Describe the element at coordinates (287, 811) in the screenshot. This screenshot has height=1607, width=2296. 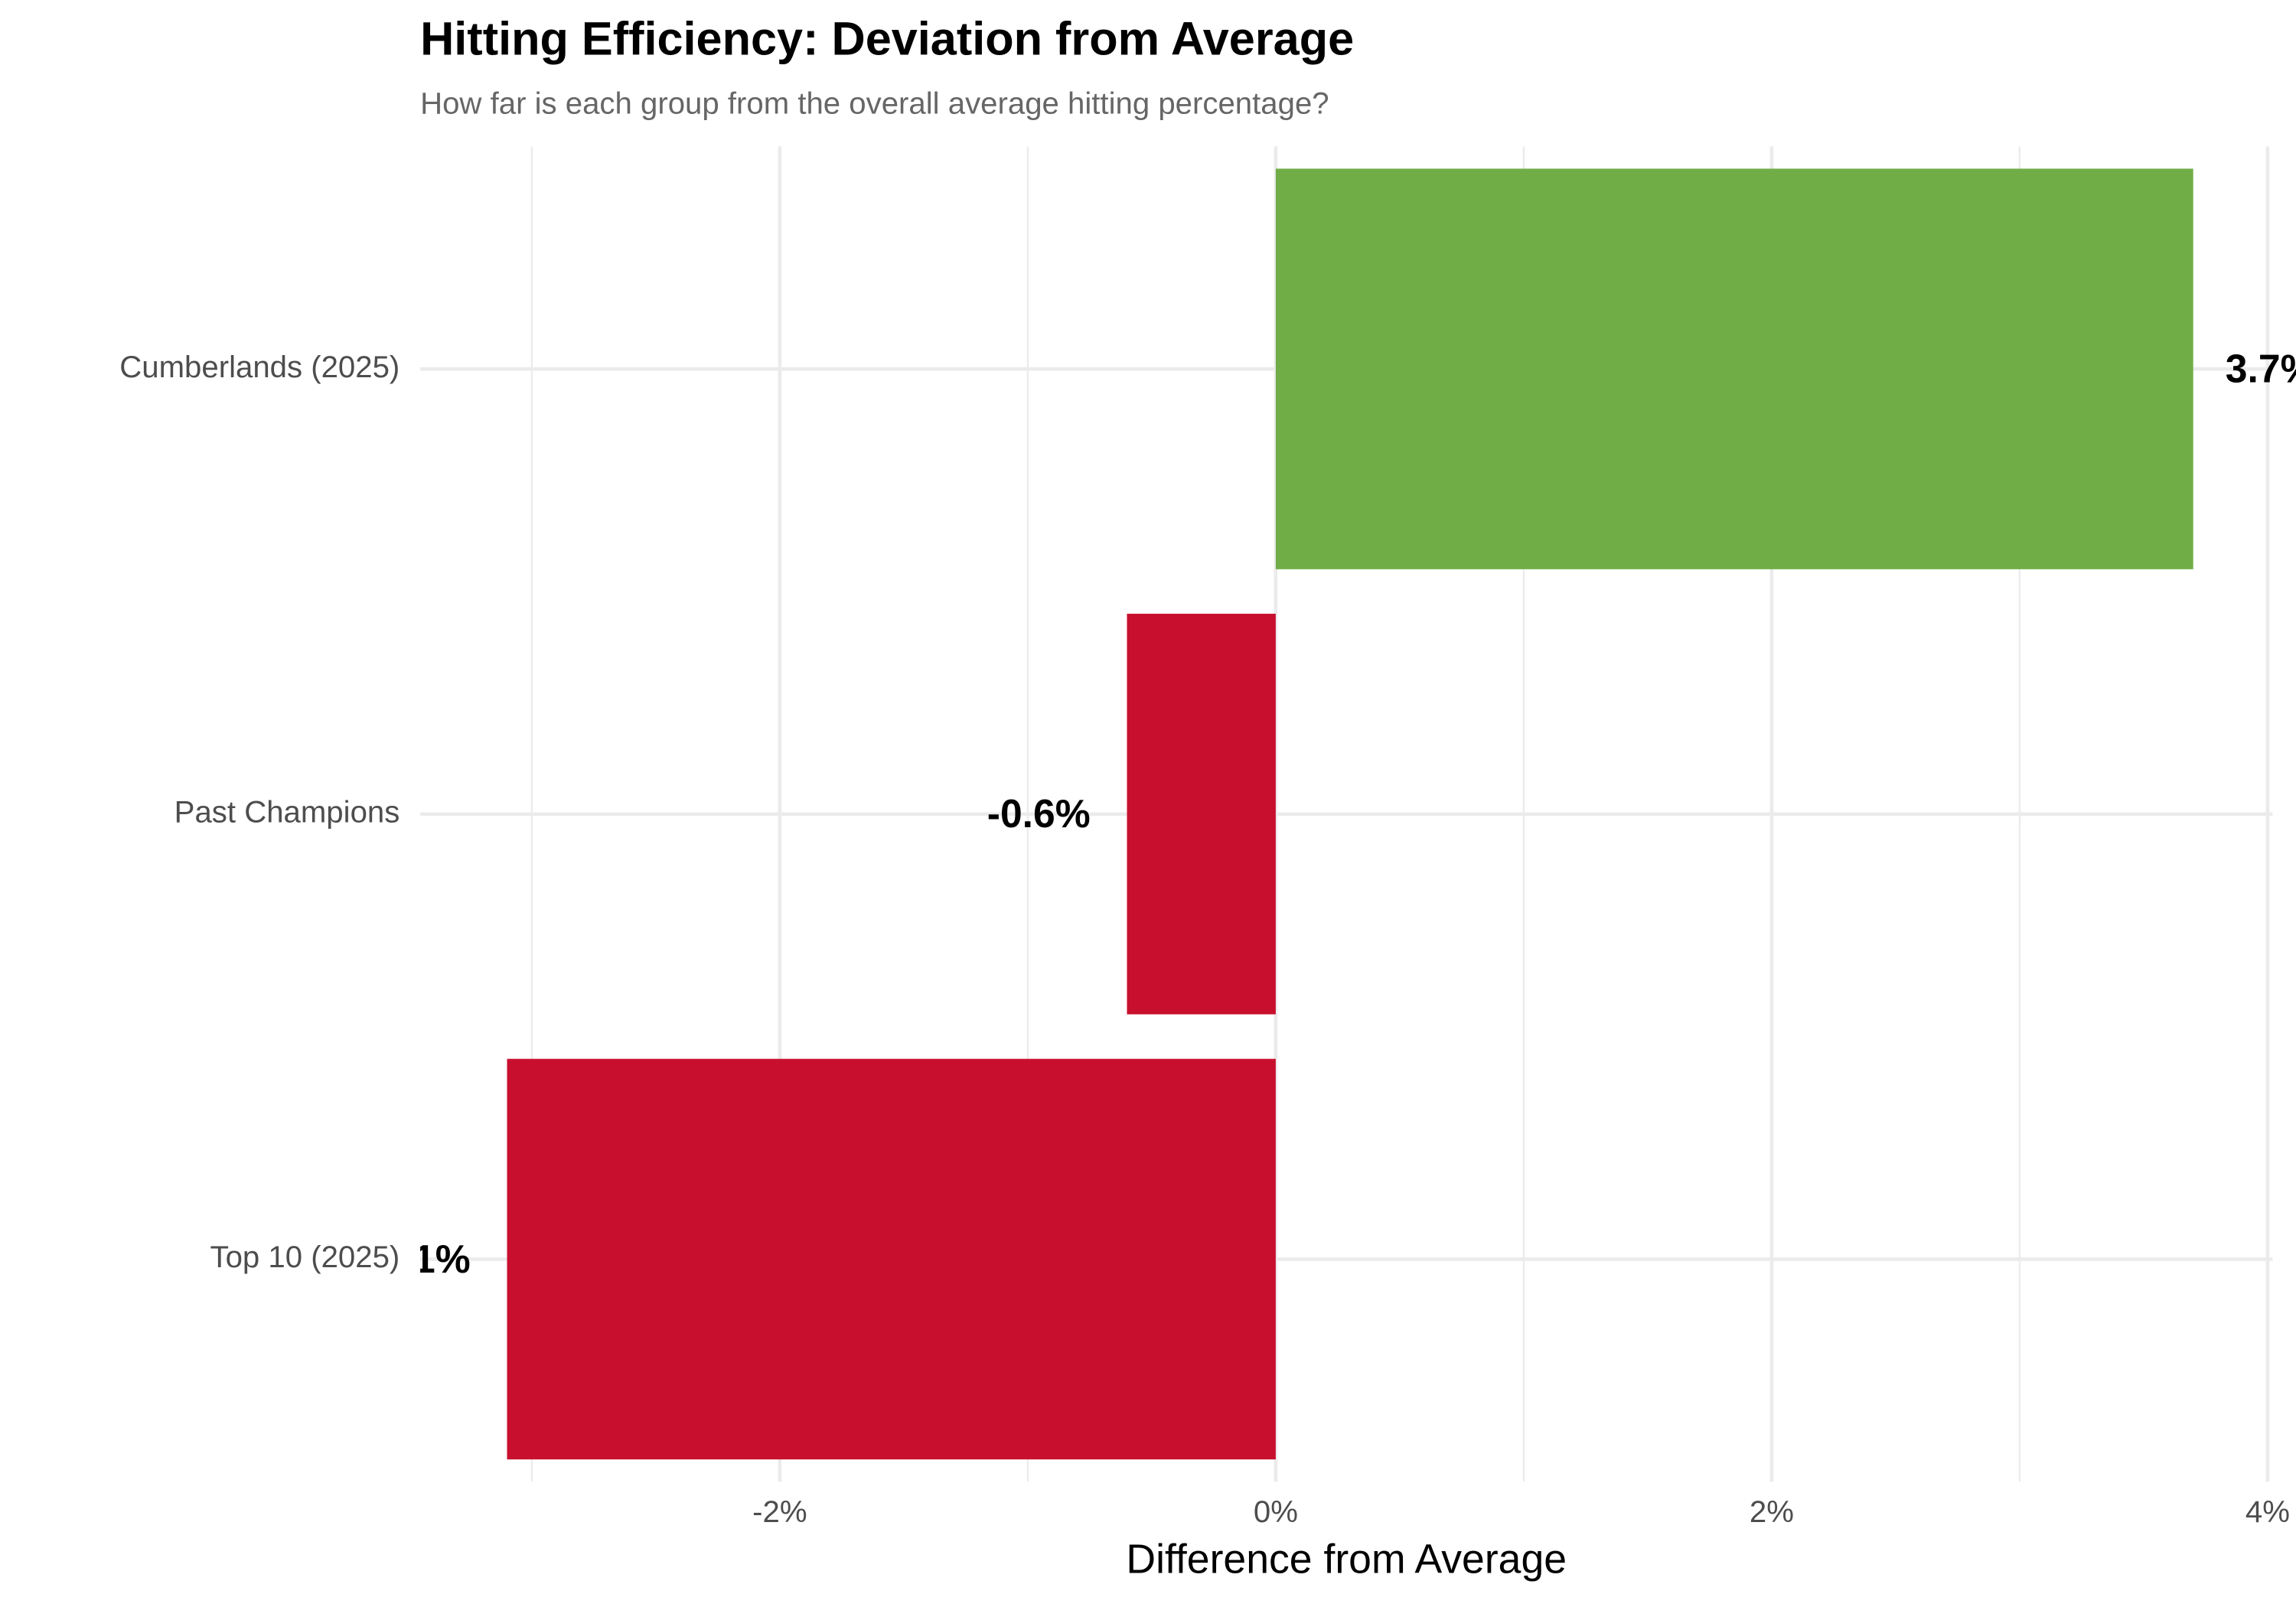
I see `y-tick-label: Past Champions` at that location.